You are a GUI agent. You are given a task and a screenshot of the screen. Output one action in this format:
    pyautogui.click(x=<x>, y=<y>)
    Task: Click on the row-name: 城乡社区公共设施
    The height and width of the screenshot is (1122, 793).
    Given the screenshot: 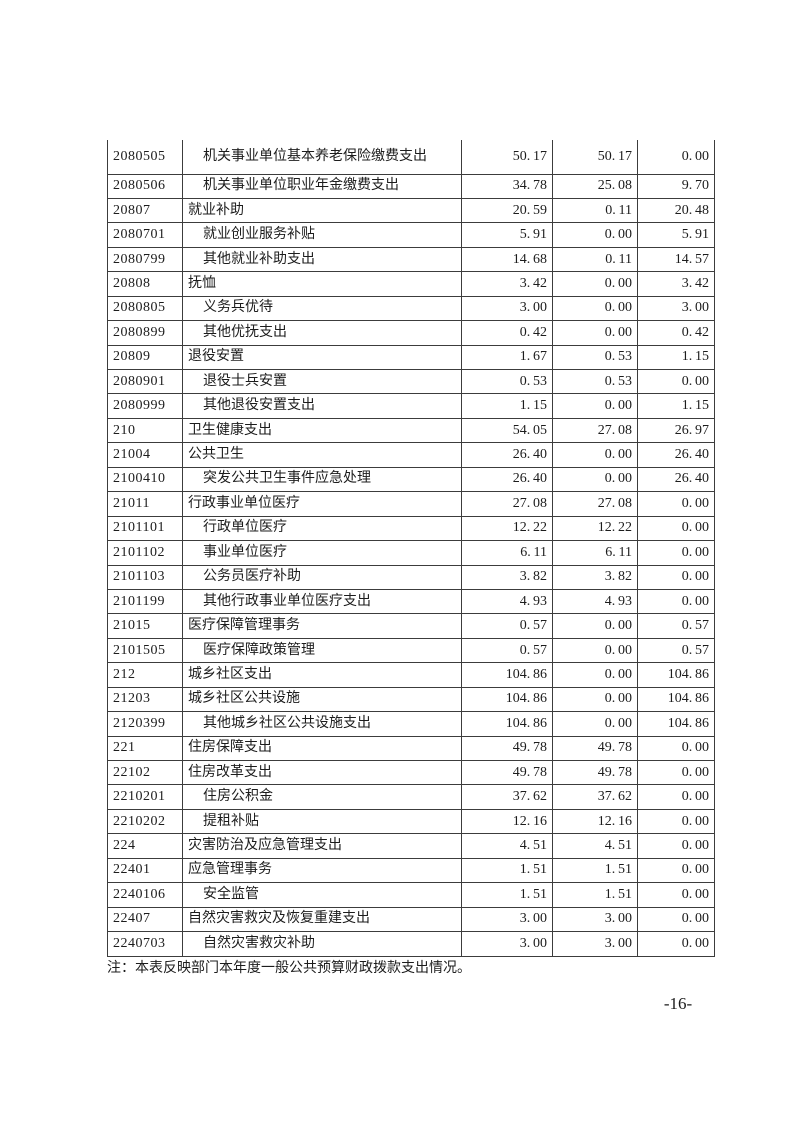 What is the action you would take?
    pyautogui.click(x=322, y=699)
    